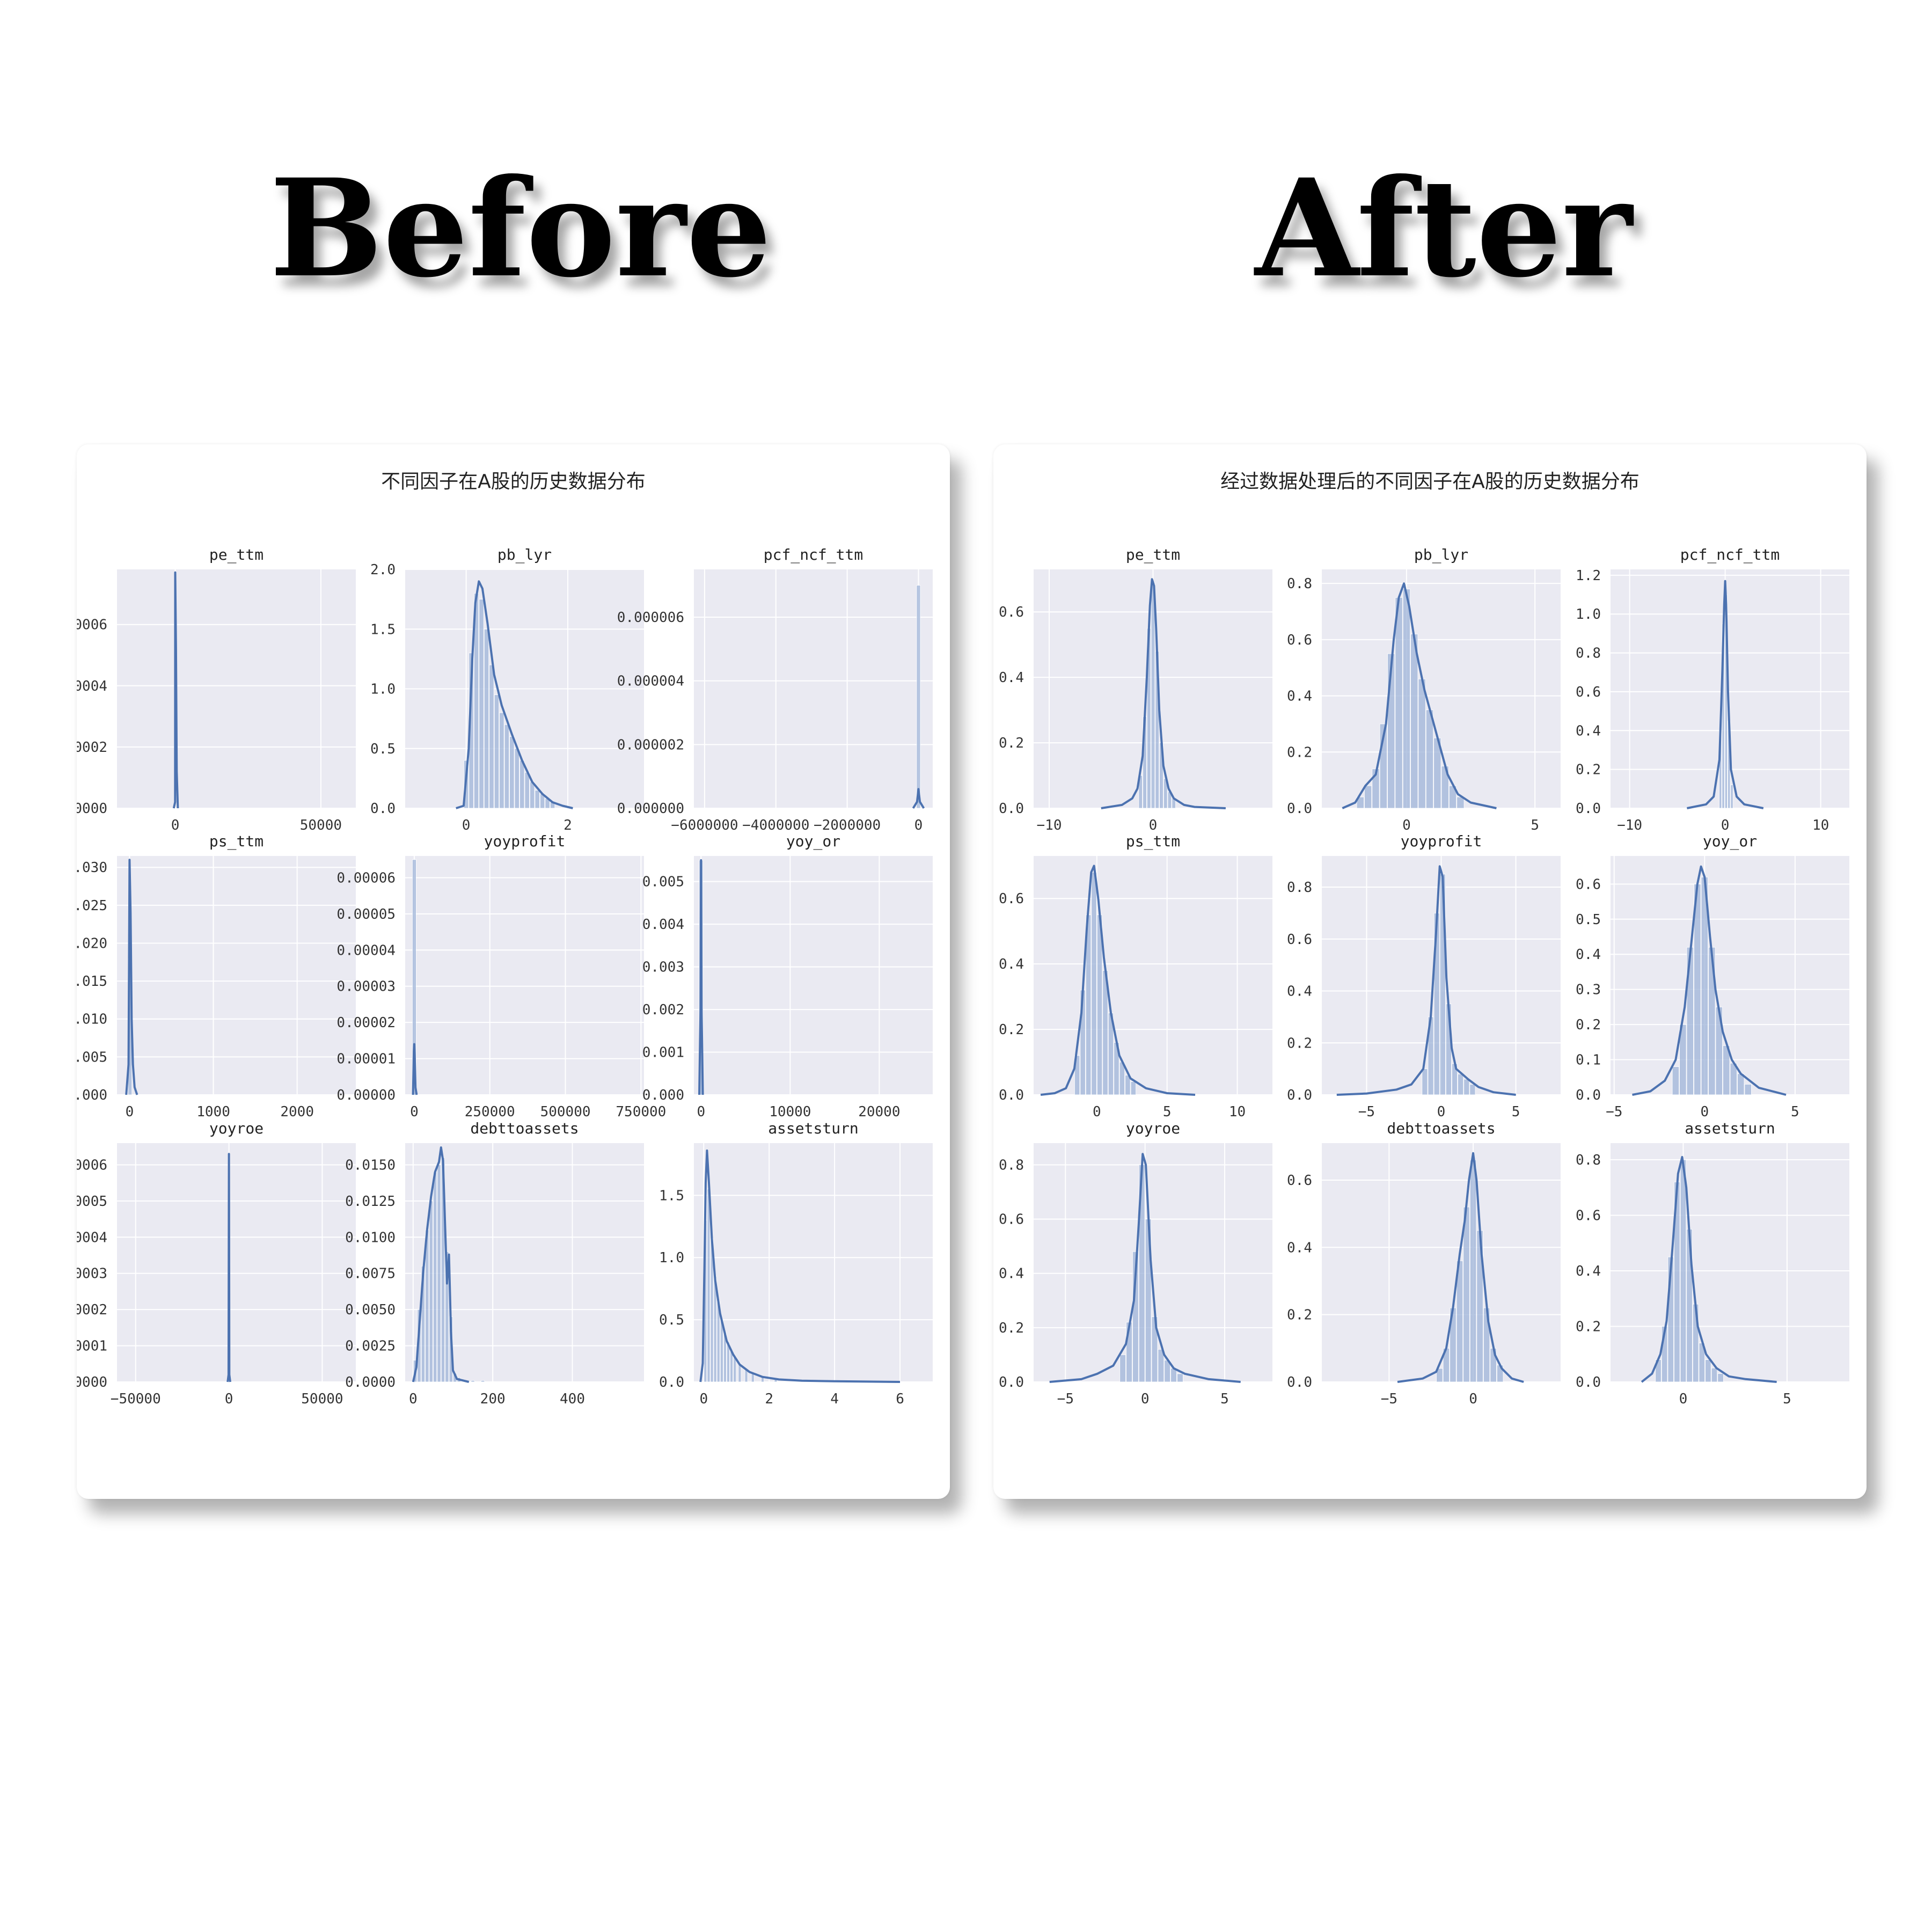 This screenshot has height=1932, width=1932. I want to click on after-heading: After, so click(1444, 228).